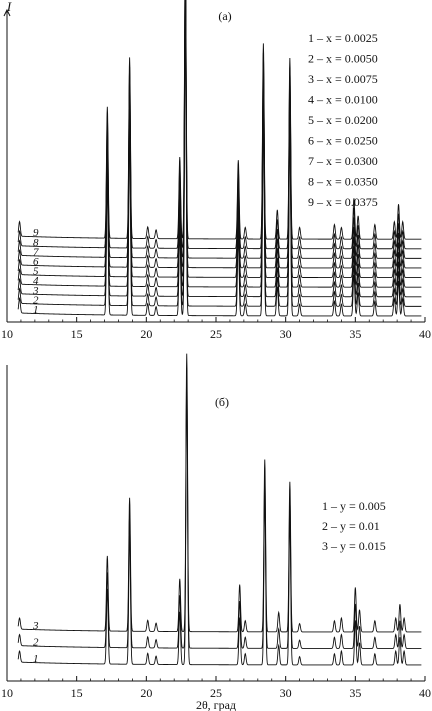 This screenshot has width=432, height=711. I want to click on legend-entry-2: 2 – y = 0.01, so click(351, 526).